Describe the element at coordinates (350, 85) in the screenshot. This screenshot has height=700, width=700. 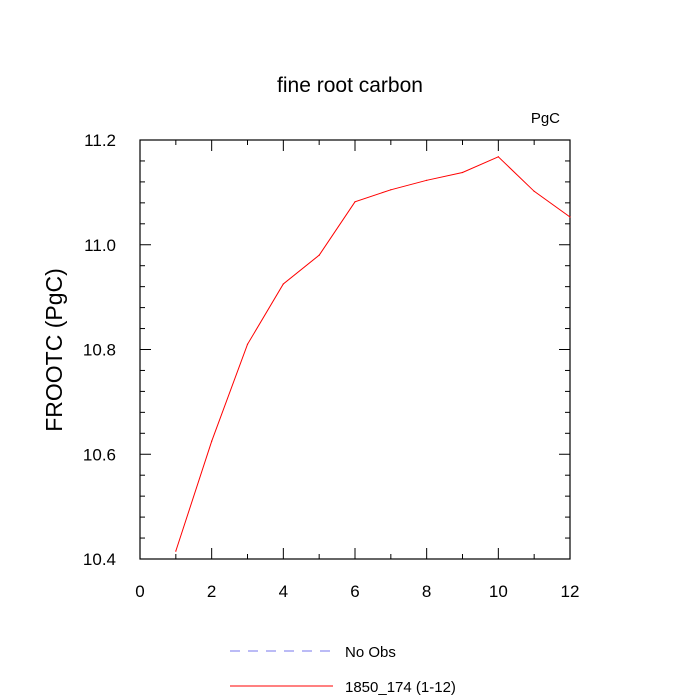
I see `chart-title: fine root carbon` at that location.